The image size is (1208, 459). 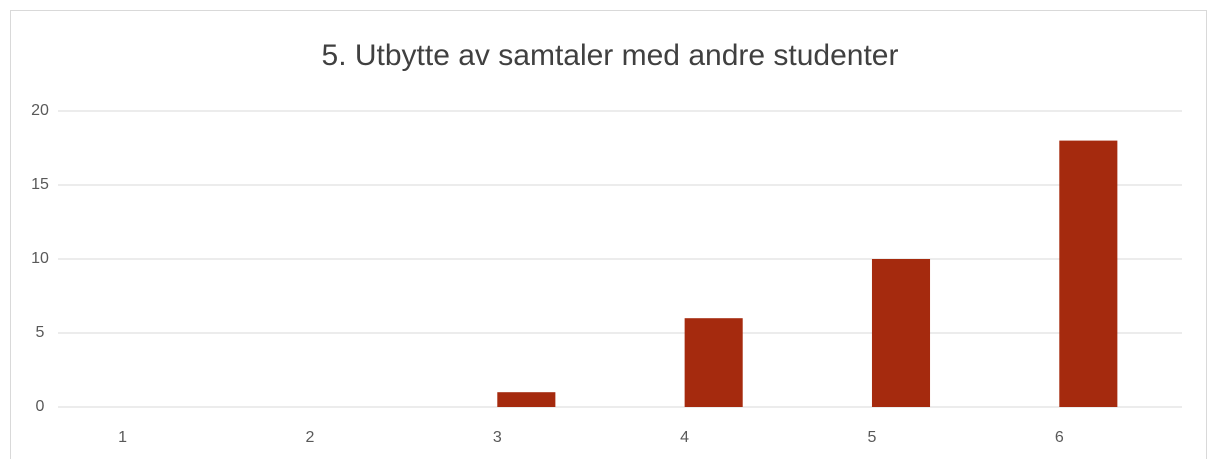 I want to click on y-tick-label: 0, so click(x=40, y=406).